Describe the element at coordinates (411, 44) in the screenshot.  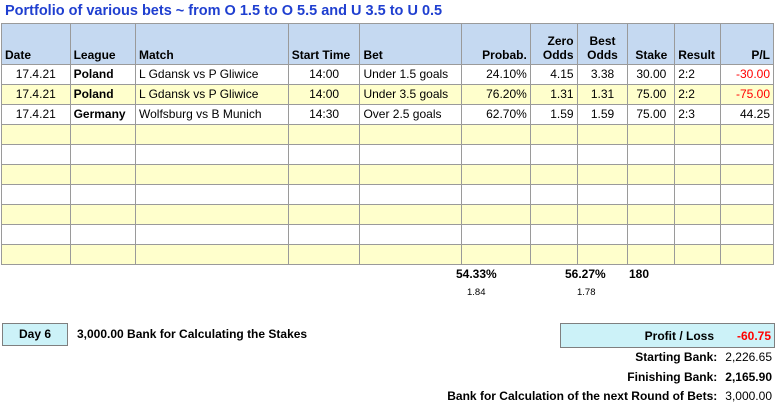
I see `col-bet: Bet` at that location.